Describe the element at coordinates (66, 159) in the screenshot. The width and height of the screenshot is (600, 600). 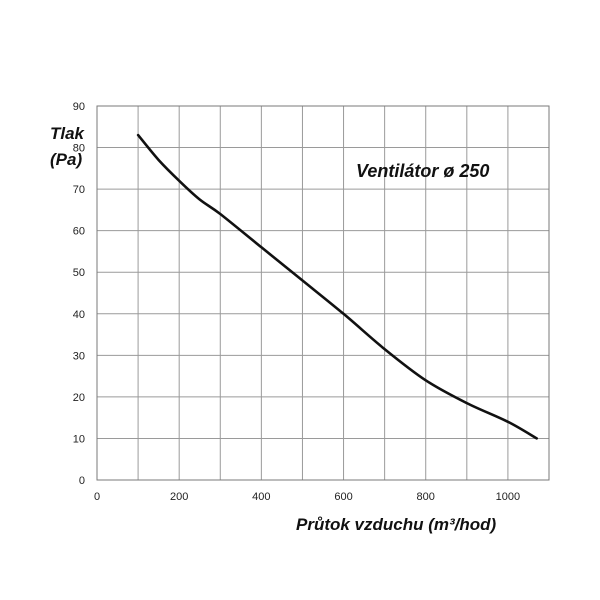
I see `y-axis-label-line2: (Pa)` at that location.